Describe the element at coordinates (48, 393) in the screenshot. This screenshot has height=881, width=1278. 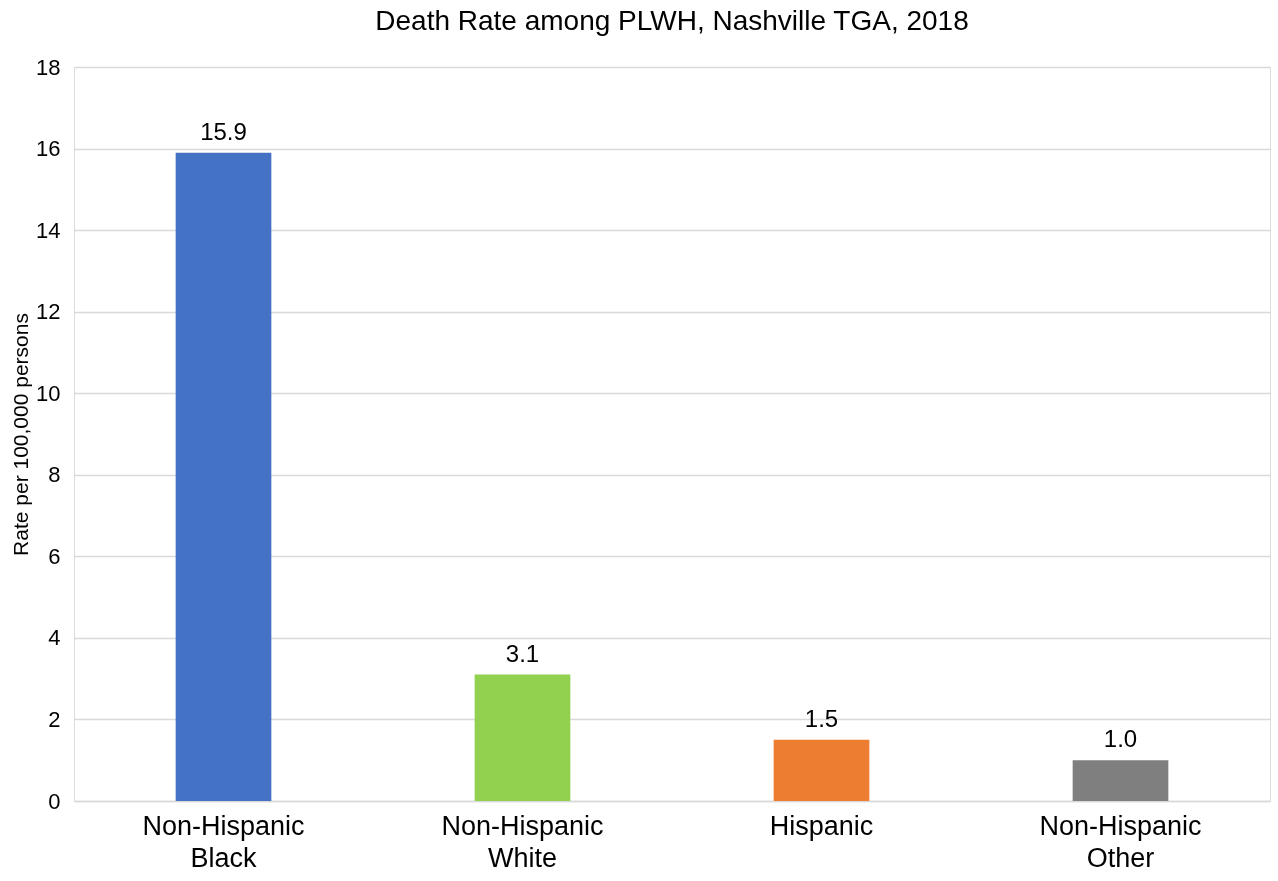
I see `y-tick-label: 10` at that location.